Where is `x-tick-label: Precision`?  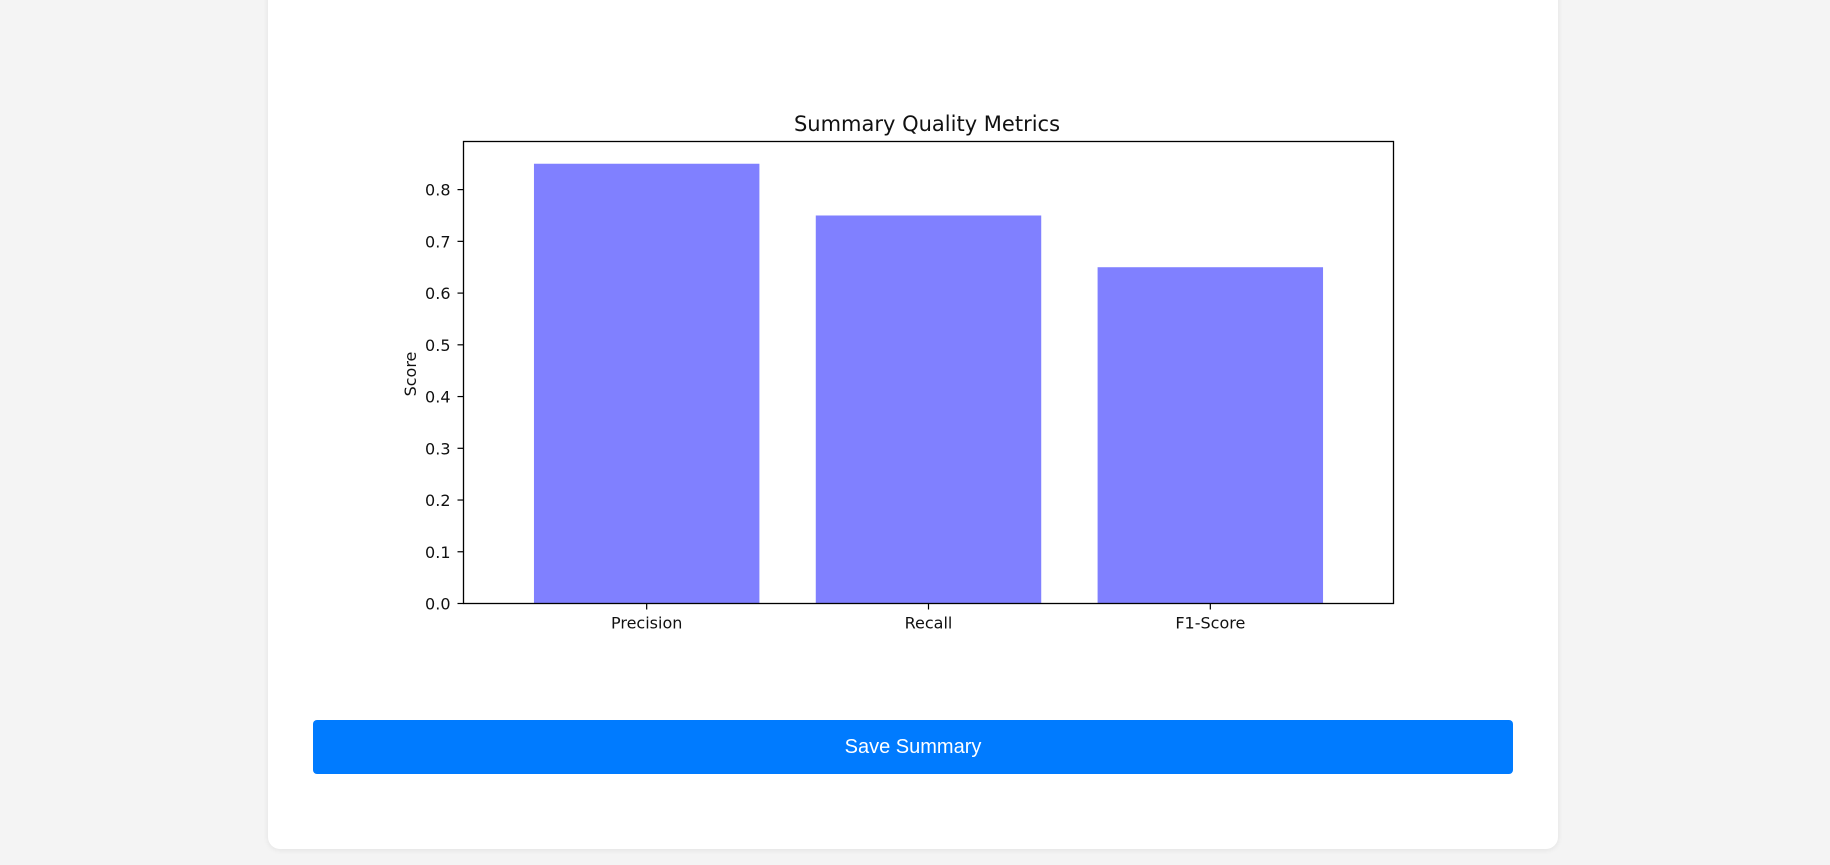 x-tick-label: Precision is located at coordinates (646, 623).